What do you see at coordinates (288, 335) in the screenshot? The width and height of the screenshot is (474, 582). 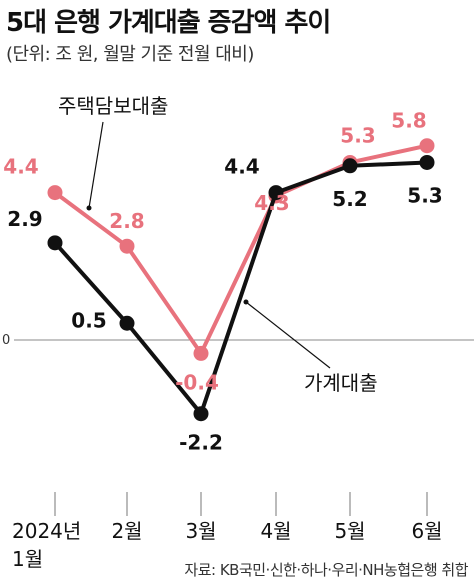 I see `legend-leader-household` at bounding box center [288, 335].